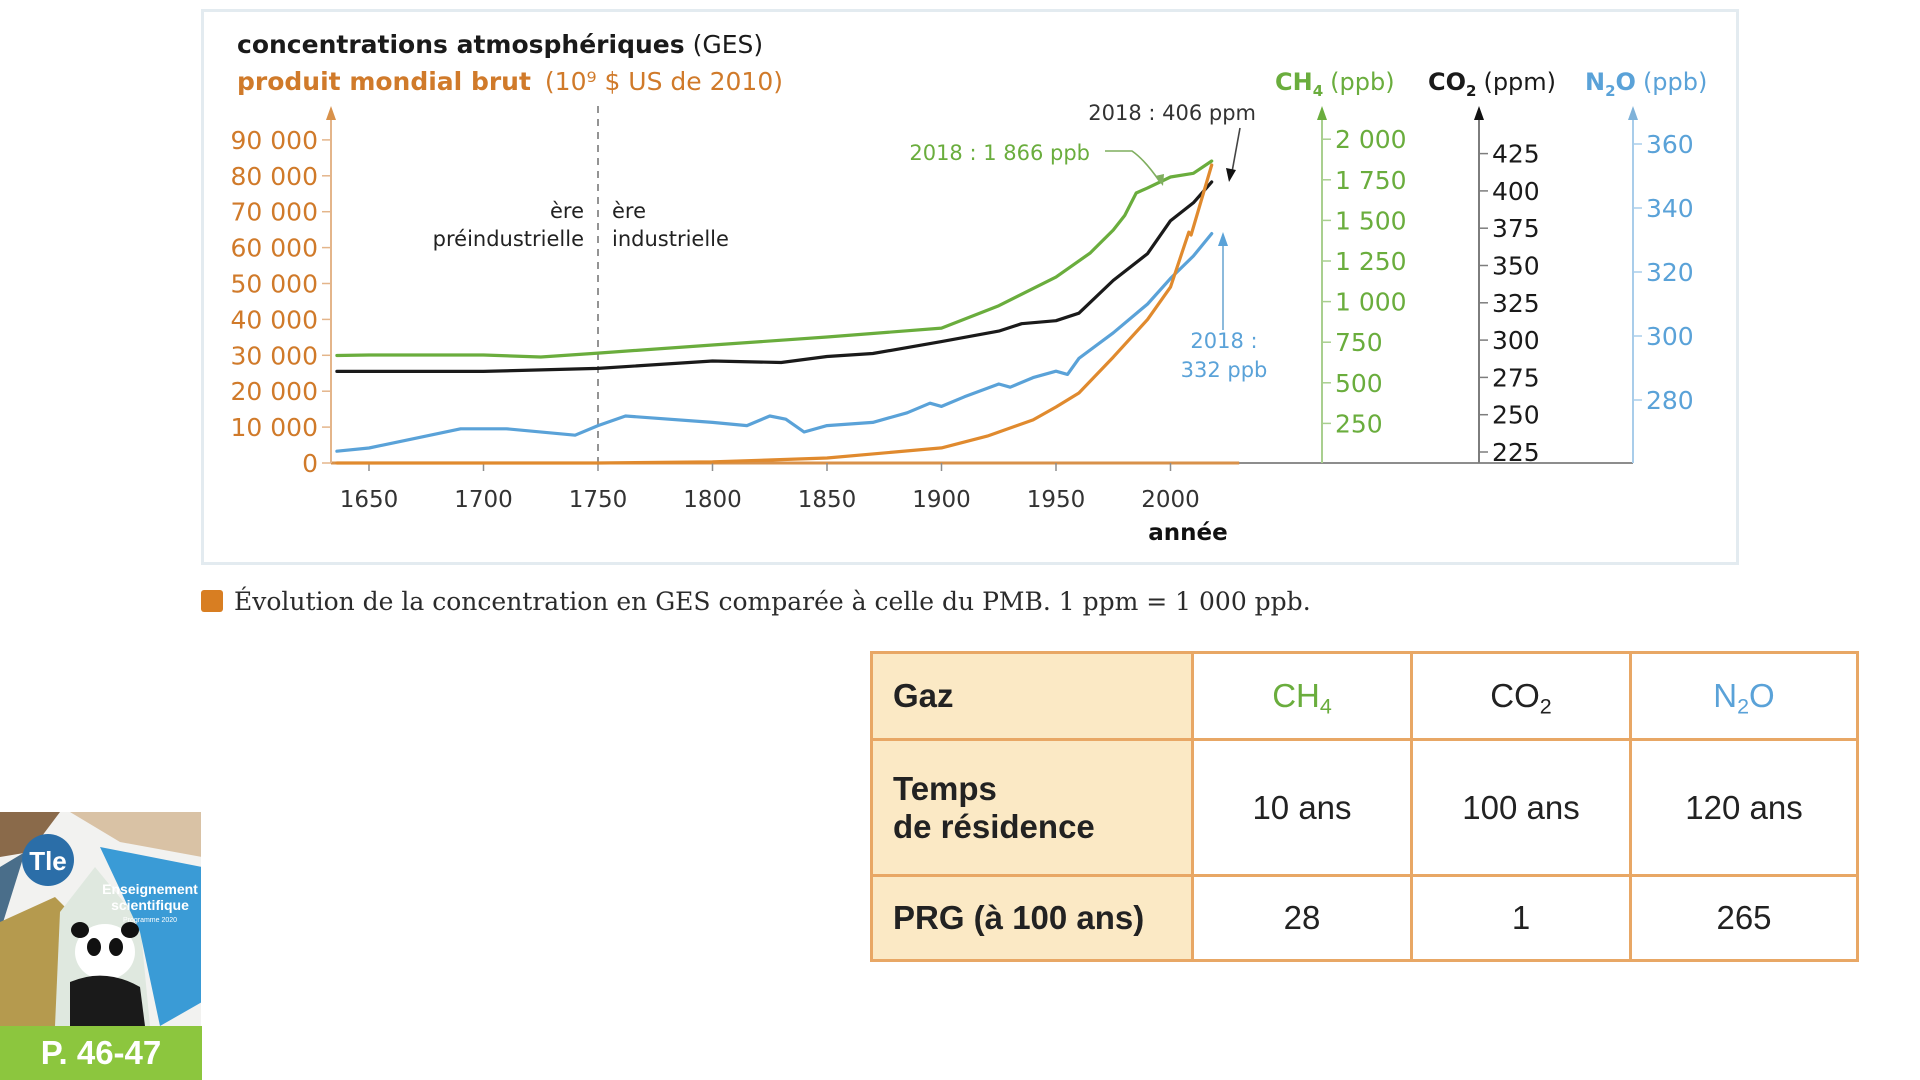 The width and height of the screenshot is (1920, 1080). I want to click on gdp-tick-label: 30 000, so click(274, 355).